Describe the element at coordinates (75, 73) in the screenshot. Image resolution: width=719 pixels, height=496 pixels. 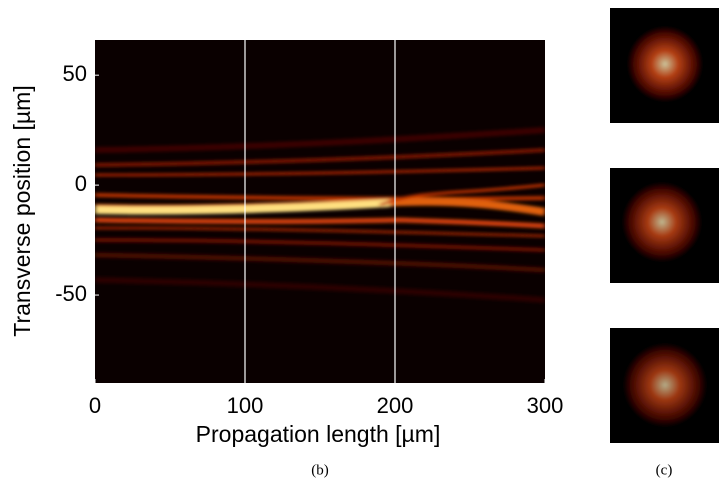
I see `y-tick-label: 50` at that location.